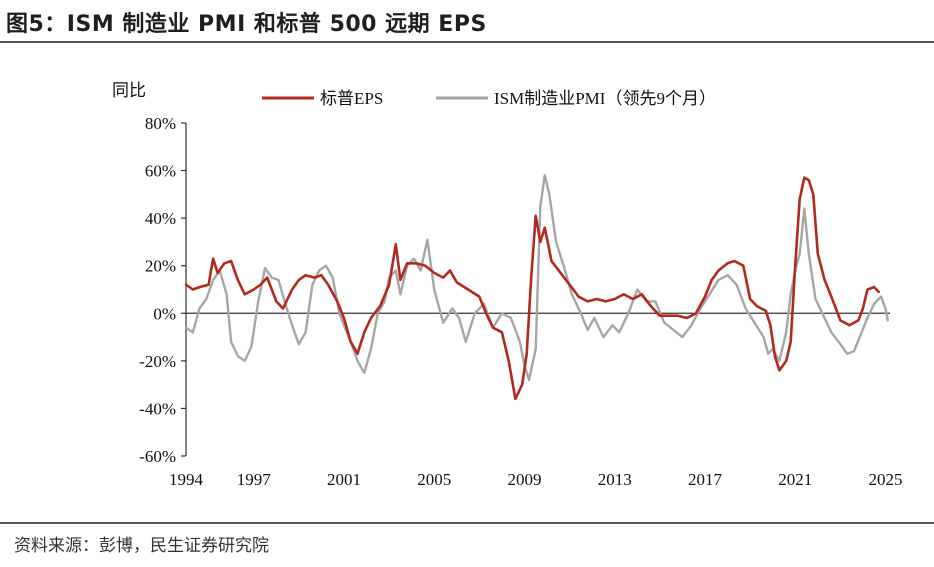  What do you see at coordinates (489, 98) in the screenshot?
I see `legend: 标普EPS ISM制造业PMI（领先9个月）` at bounding box center [489, 98].